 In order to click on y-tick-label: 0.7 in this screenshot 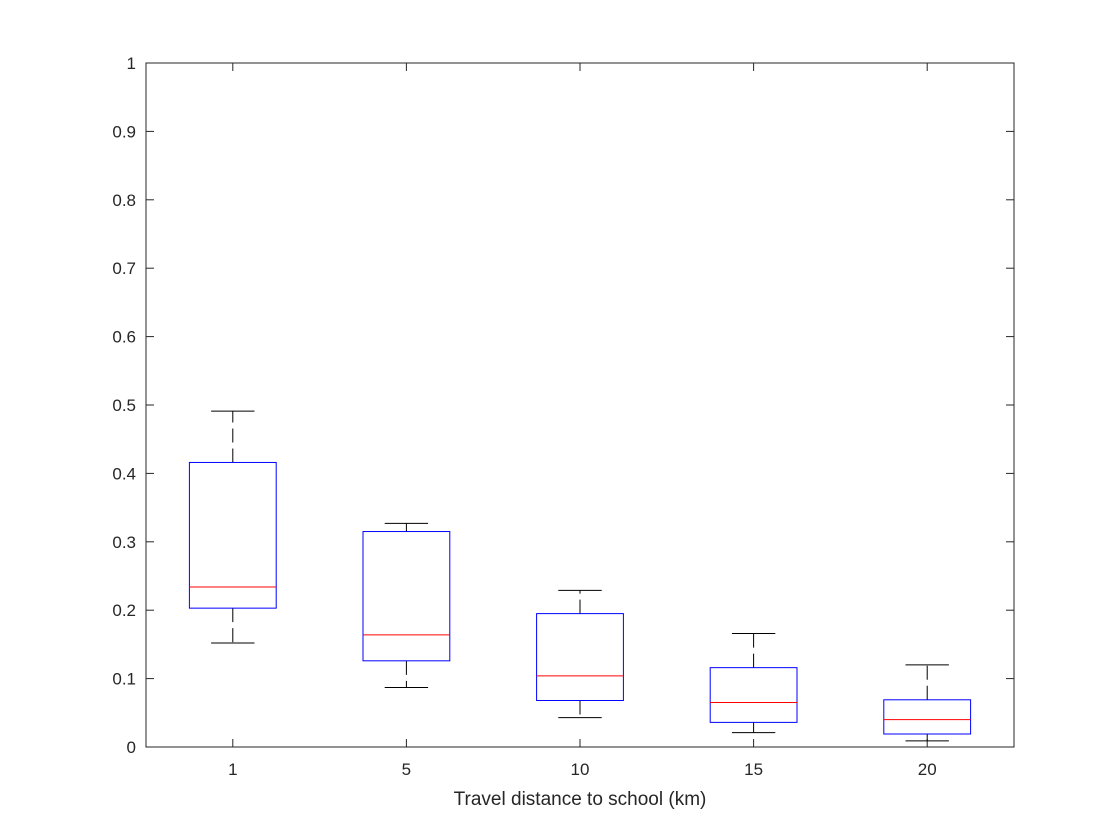, I will do `click(124, 268)`.